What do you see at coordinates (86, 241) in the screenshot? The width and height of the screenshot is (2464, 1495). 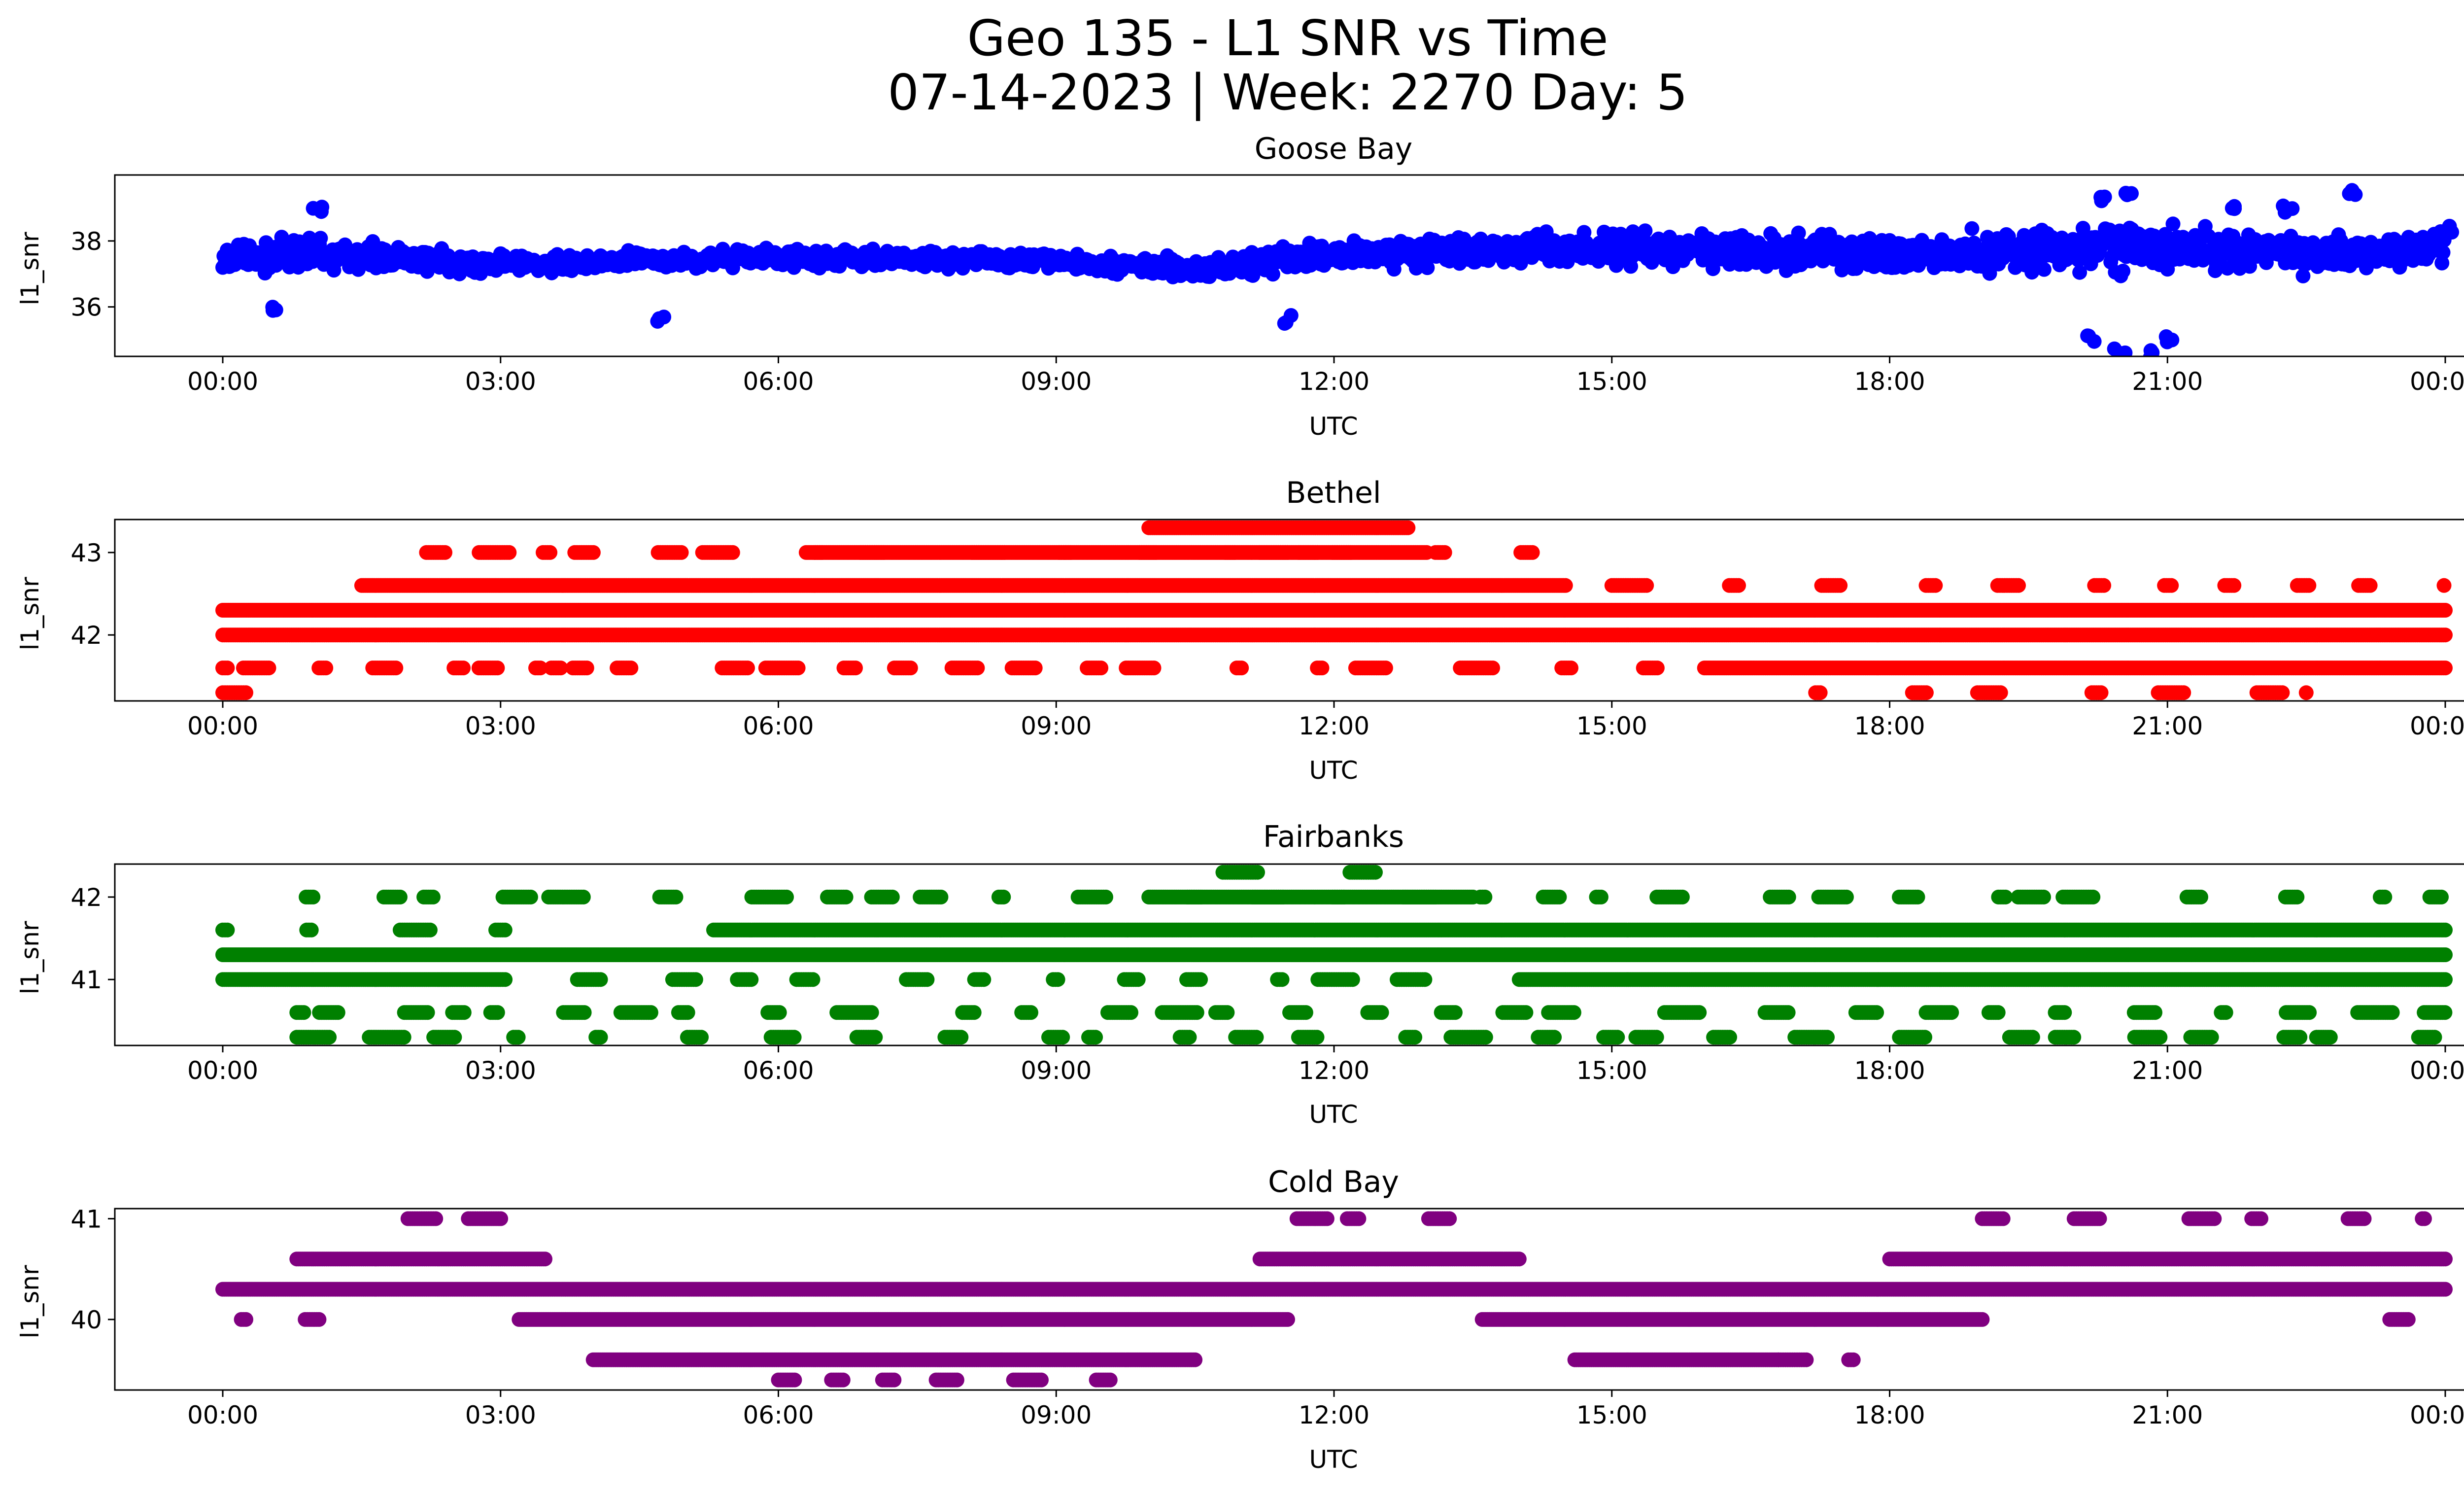 I see `y-tick-label: 38` at bounding box center [86, 241].